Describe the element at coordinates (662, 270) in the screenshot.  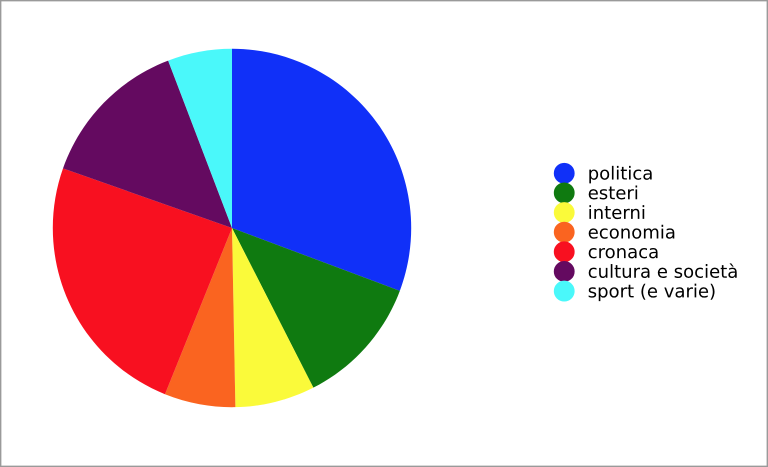
I see `legend-label: cultura e società` at that location.